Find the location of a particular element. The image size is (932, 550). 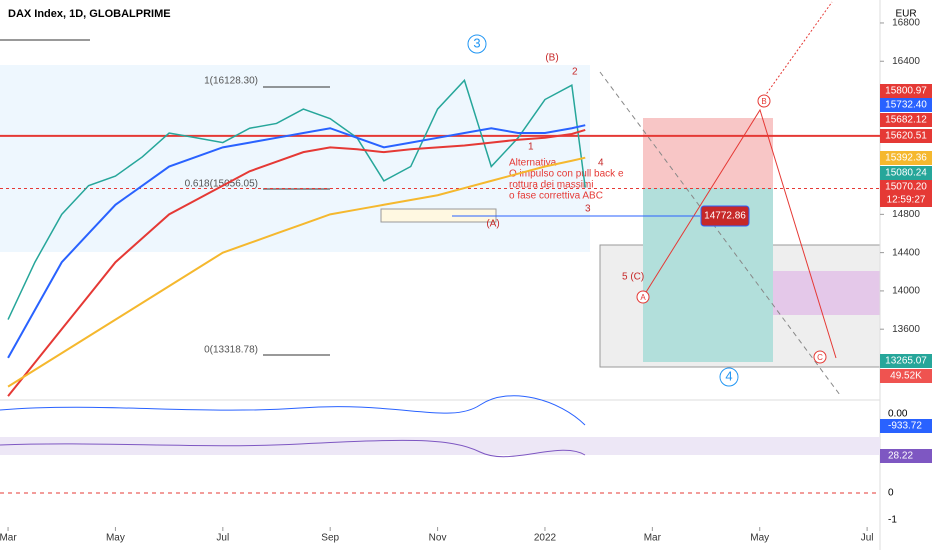

rsi-band is located at coordinates (440, 446).